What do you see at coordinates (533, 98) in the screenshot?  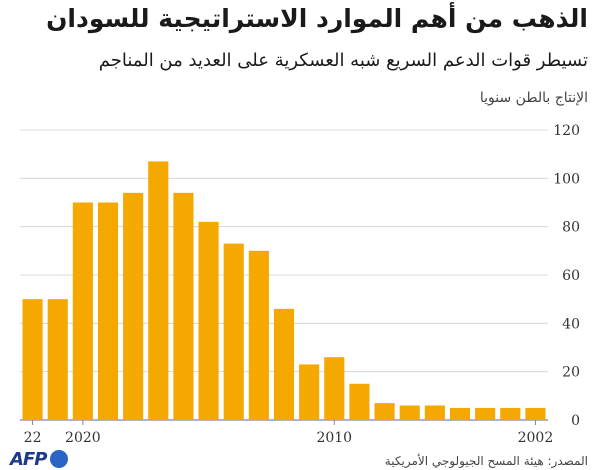 I see `y-axis-unit-label: الإنتاج بالطن سنويا` at bounding box center [533, 98].